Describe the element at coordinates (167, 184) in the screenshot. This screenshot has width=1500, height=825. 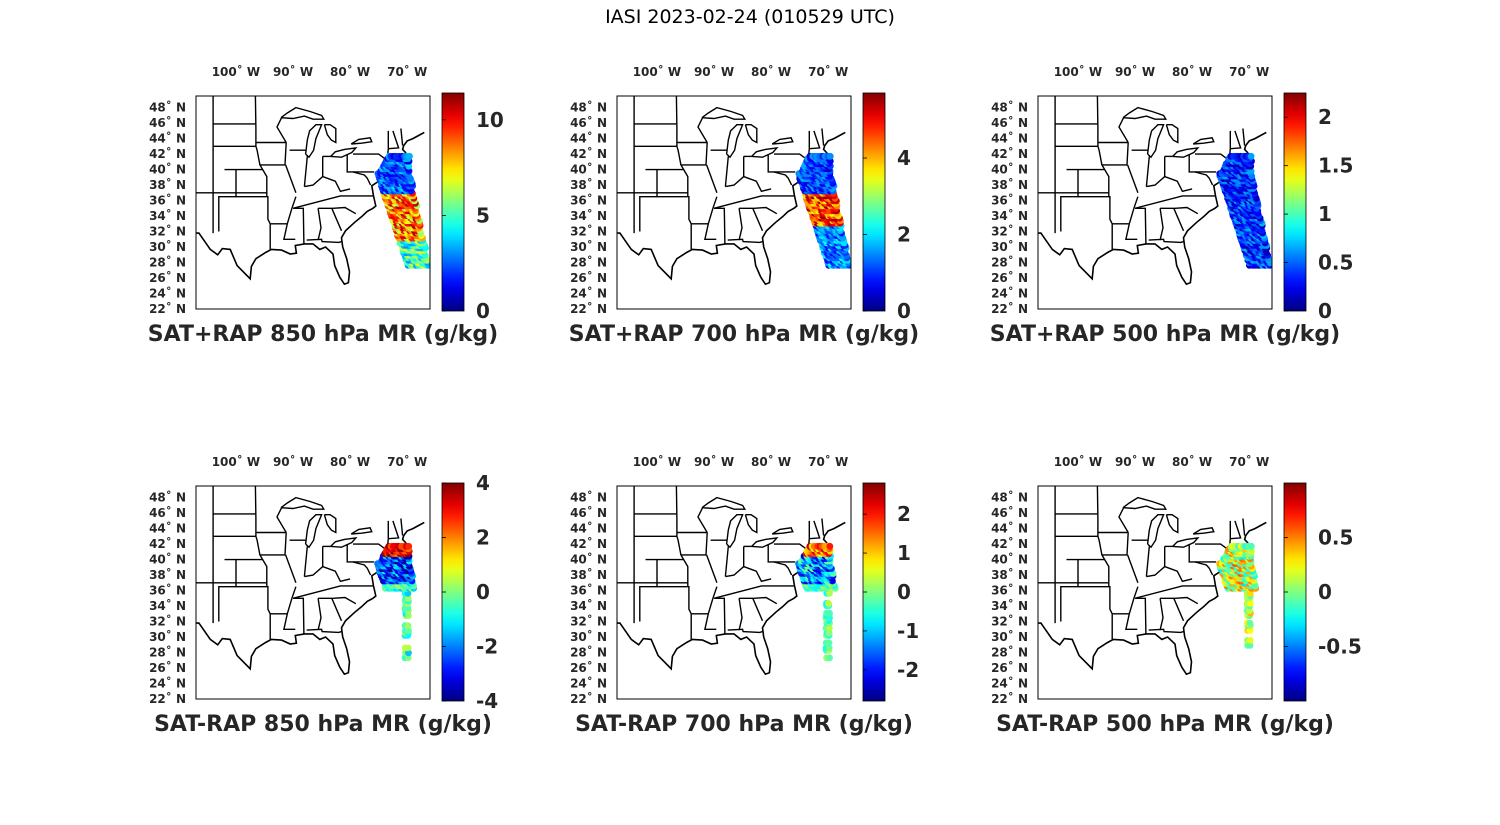
I see `latitude-tick-label: 38˚ N` at that location.